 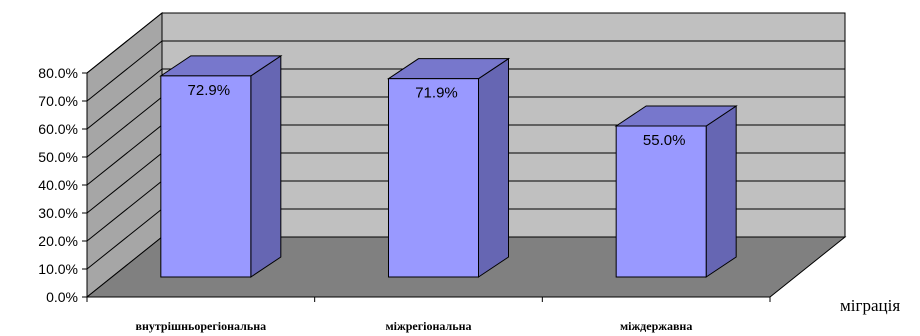 What do you see at coordinates (58, 73) in the screenshot?
I see `y-tick-label: 80.0%` at bounding box center [58, 73].